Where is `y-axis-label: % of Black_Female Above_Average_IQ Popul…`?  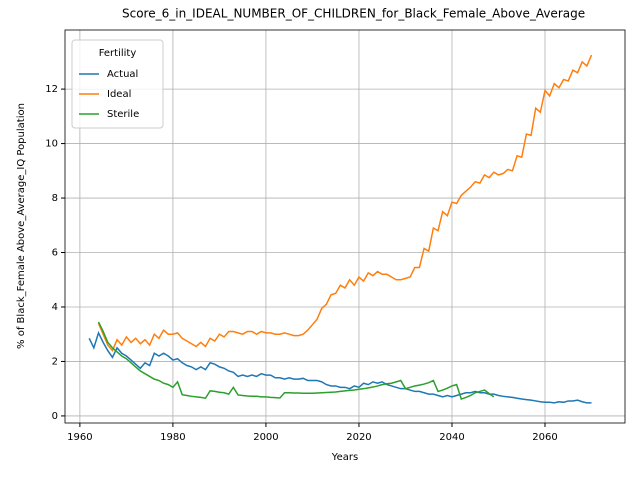 y-axis-label: % of Black_Female Above_Average_IQ Popul… is located at coordinates (21, 226).